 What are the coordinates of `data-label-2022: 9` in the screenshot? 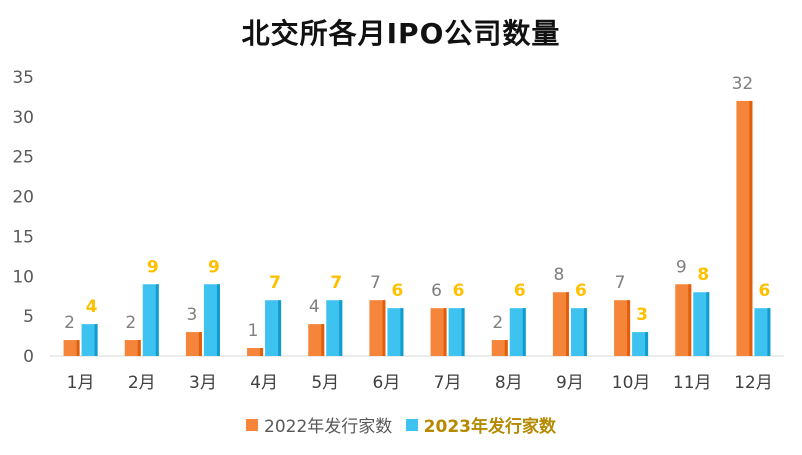 It's located at (681, 267).